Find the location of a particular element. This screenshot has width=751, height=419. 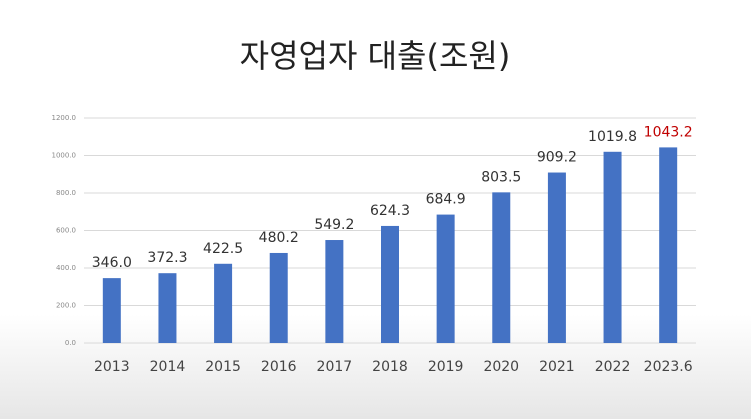

value-label: 1019.8 is located at coordinates (612, 137).